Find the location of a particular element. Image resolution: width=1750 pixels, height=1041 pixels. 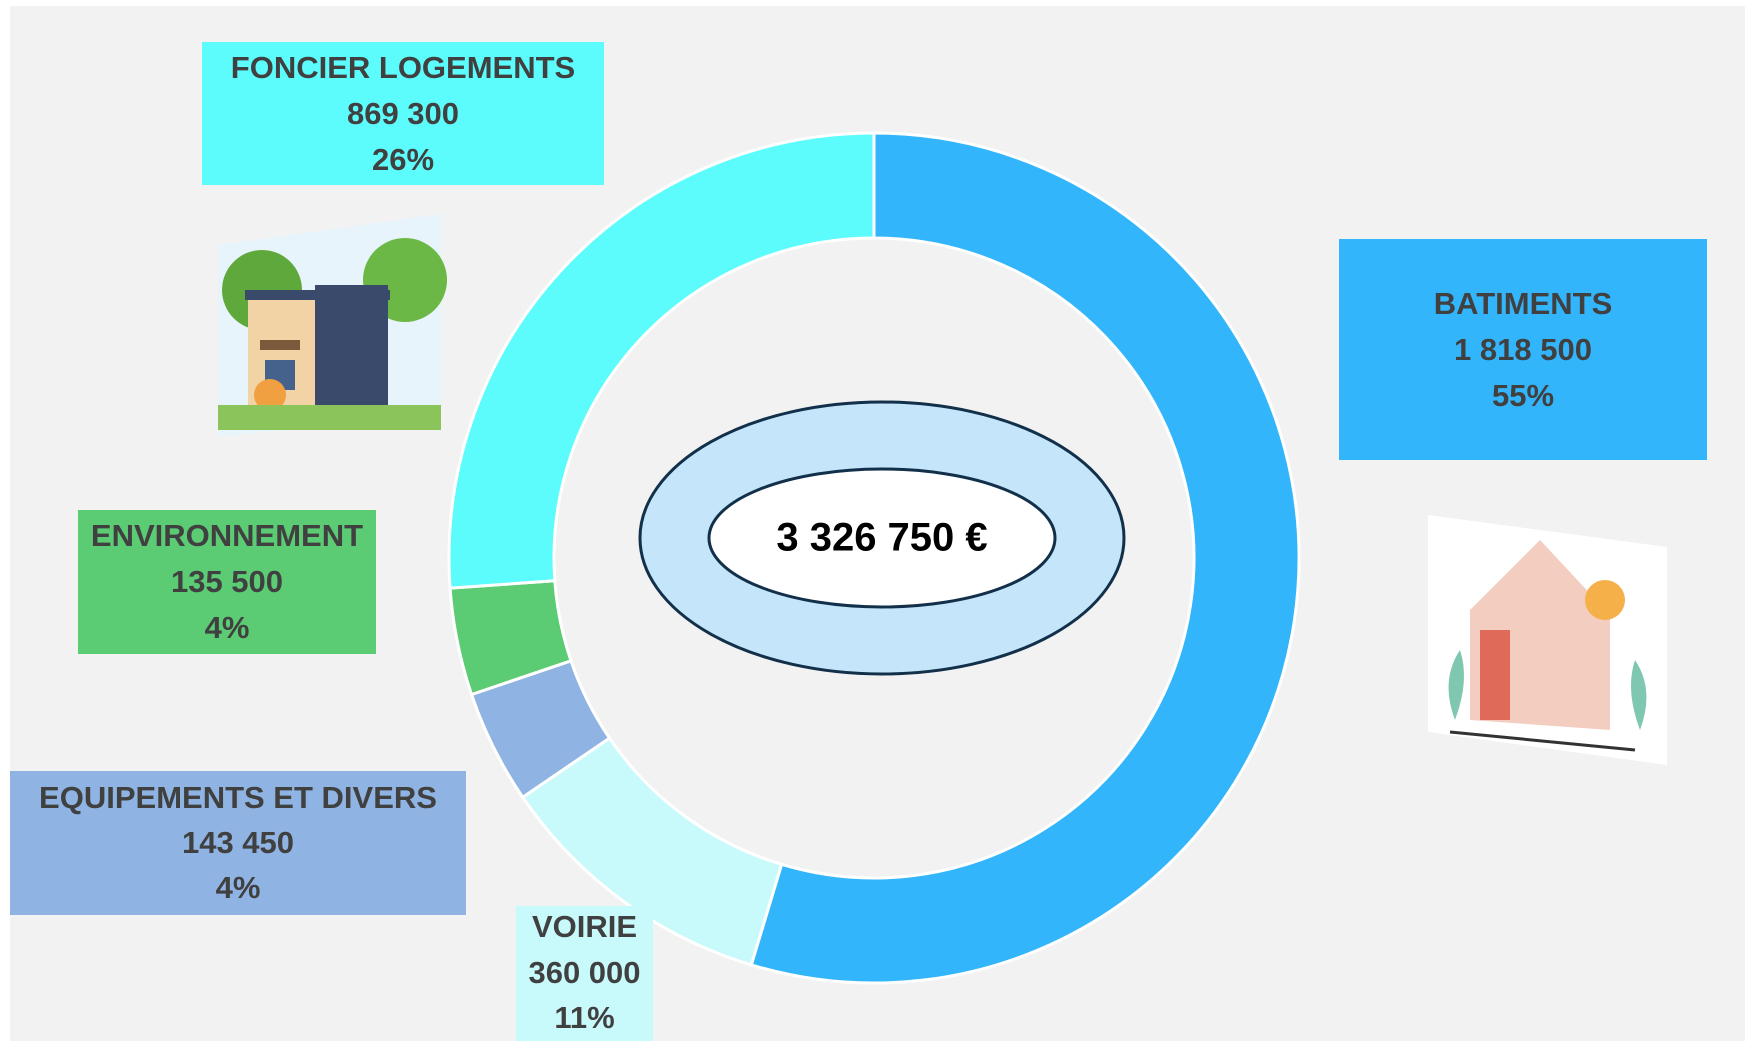

renovation-illustration is located at coordinates (1547, 640).